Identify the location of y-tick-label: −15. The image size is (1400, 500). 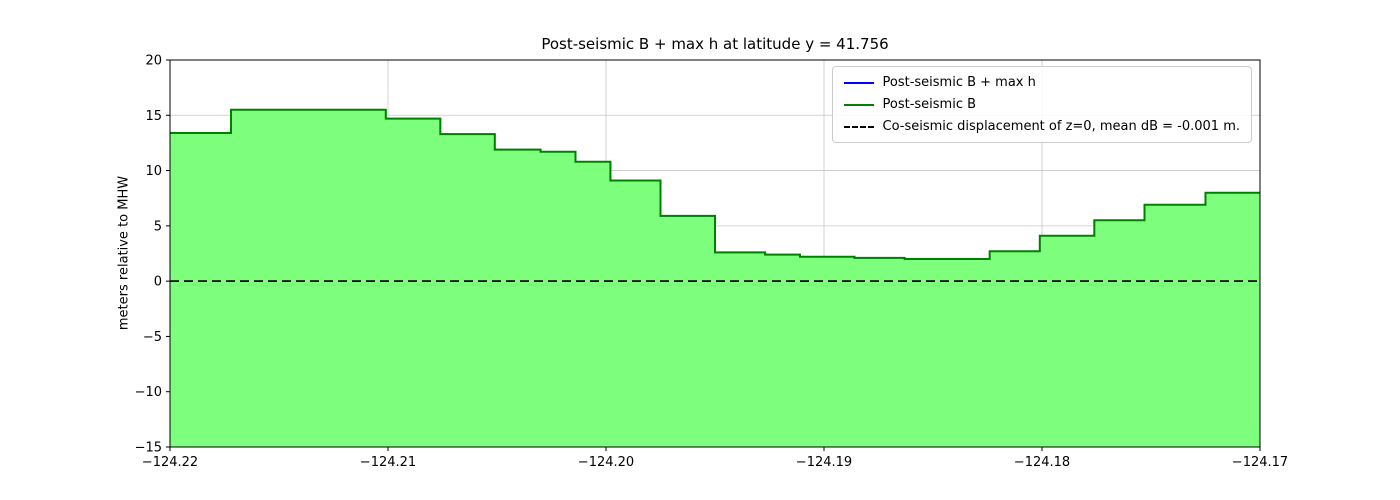
(148, 448).